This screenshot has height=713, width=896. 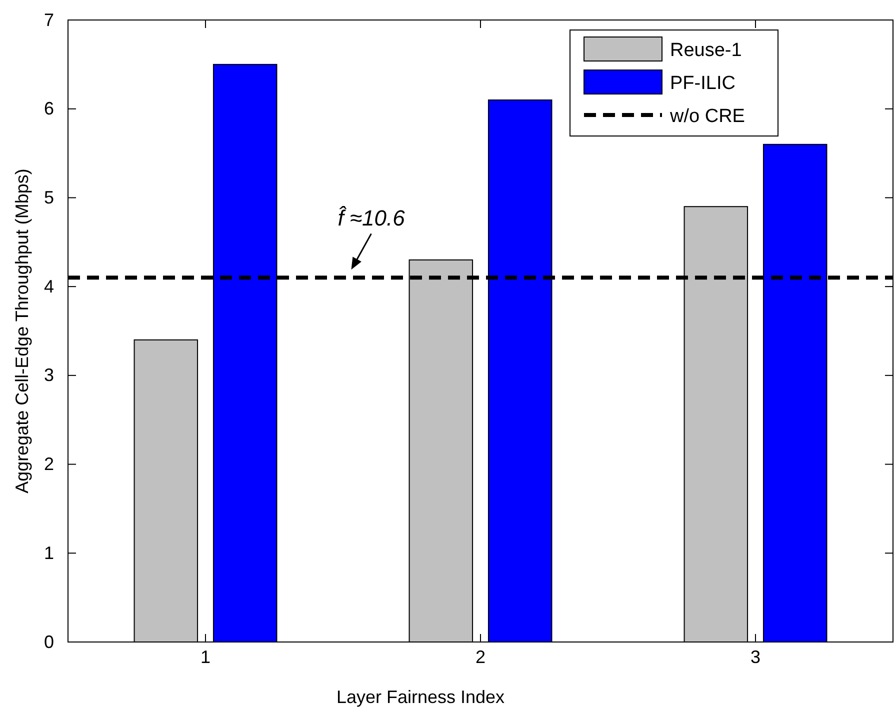 What do you see at coordinates (49, 642) in the screenshot?
I see `y-tick-label: 0` at bounding box center [49, 642].